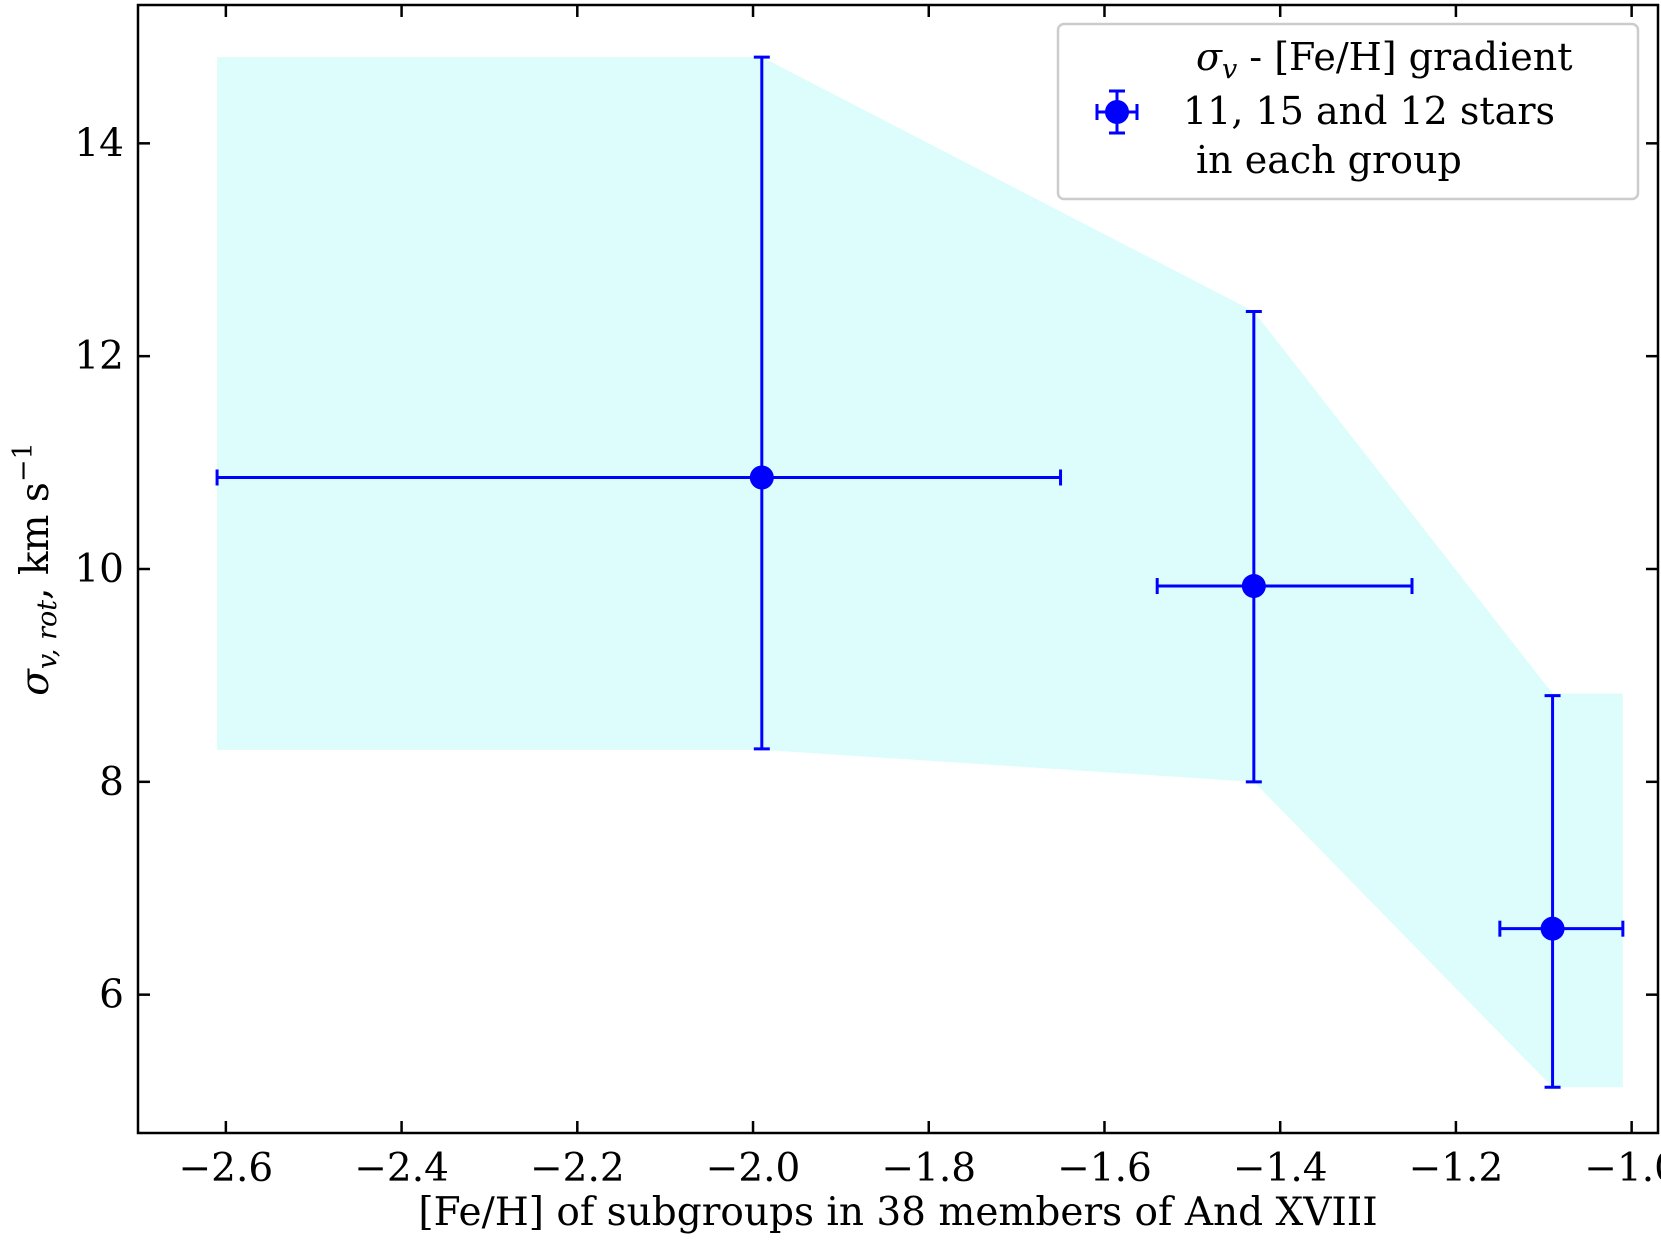 The width and height of the screenshot is (1661, 1252). I want to click on y-axis-label-units: km s, so click(35, 534).